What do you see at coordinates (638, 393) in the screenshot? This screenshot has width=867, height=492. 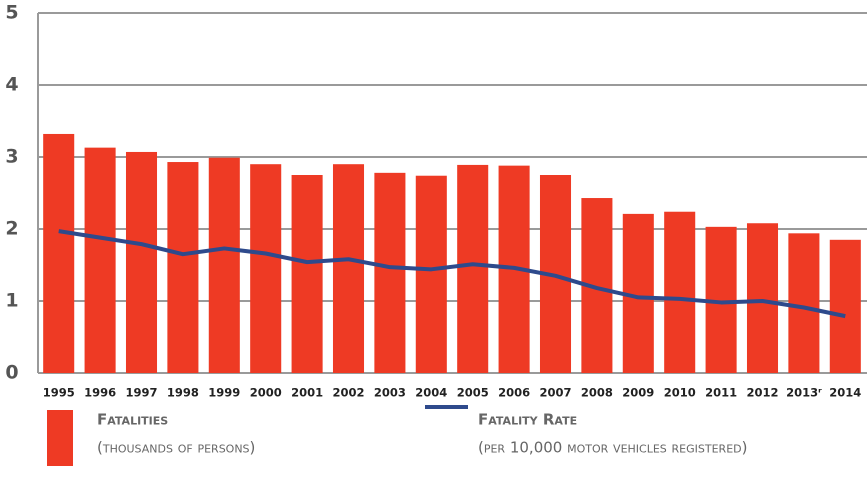 I see `x-tick-label: 2009` at bounding box center [638, 393].